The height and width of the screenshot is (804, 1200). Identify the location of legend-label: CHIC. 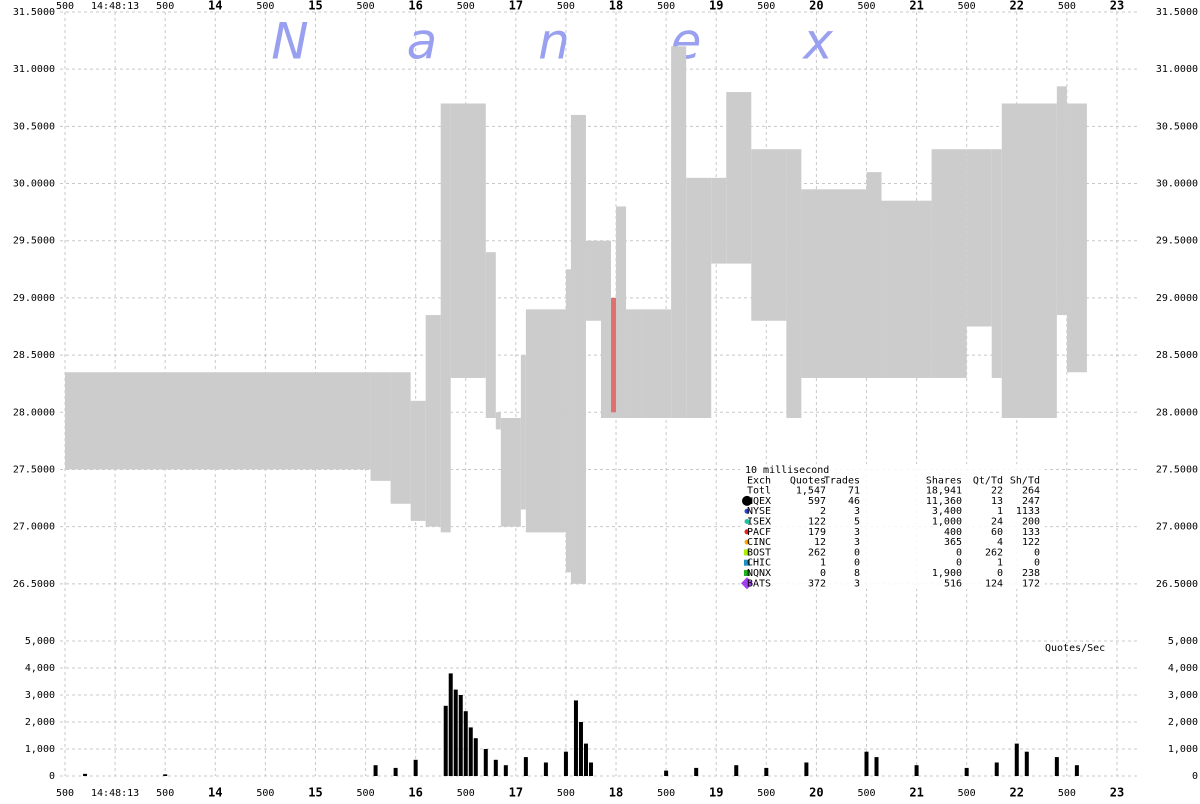
(759, 563).